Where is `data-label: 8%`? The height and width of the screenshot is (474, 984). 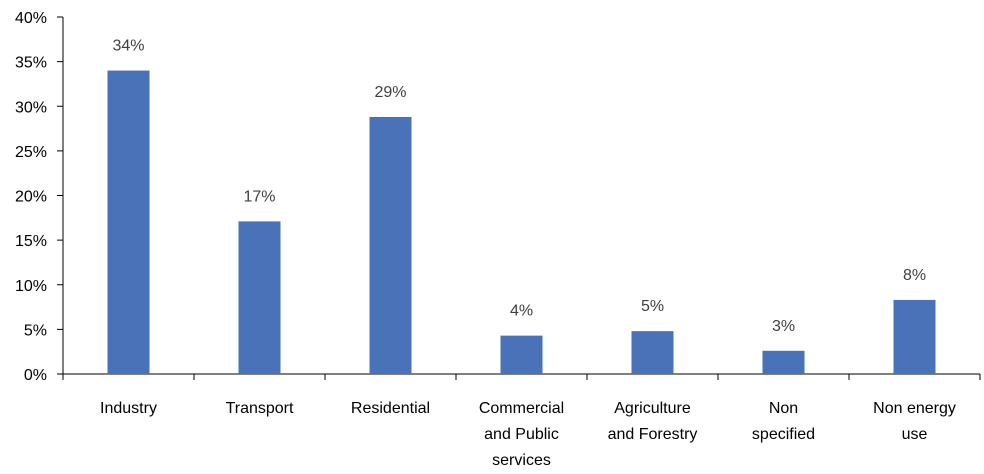
data-label: 8% is located at coordinates (914, 275).